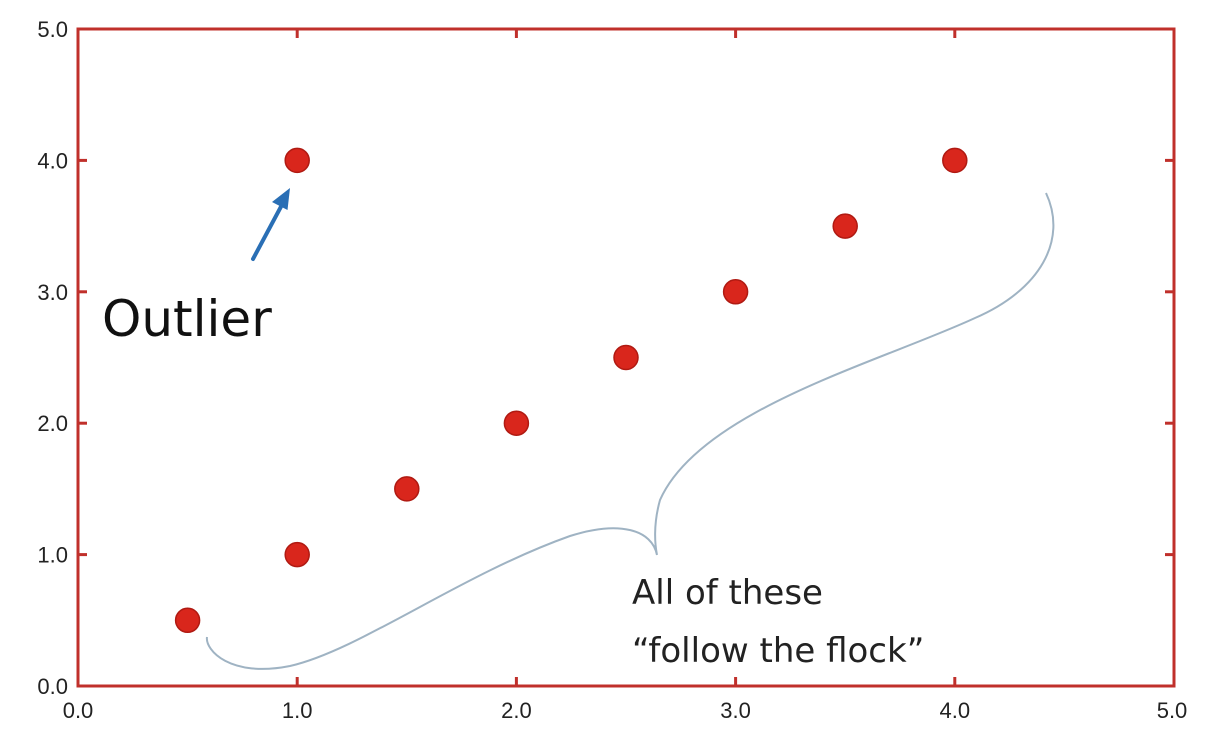 The width and height of the screenshot is (1232, 744). What do you see at coordinates (735, 710) in the screenshot?
I see `x-tick-label: 3.0` at bounding box center [735, 710].